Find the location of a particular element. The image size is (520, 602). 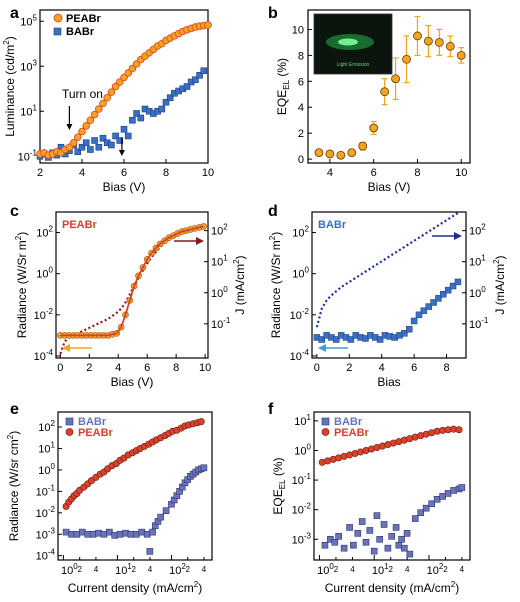

panel-label-d: d is located at coordinates (273, 211).